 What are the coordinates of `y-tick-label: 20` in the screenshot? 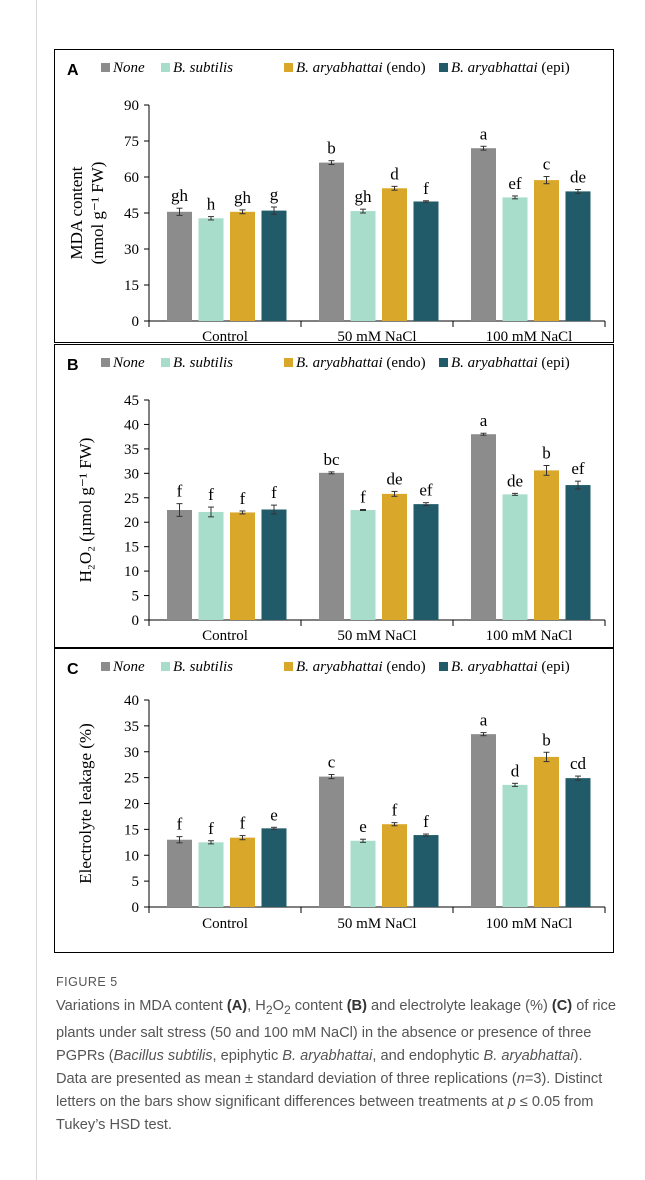 It's located at (131, 523).